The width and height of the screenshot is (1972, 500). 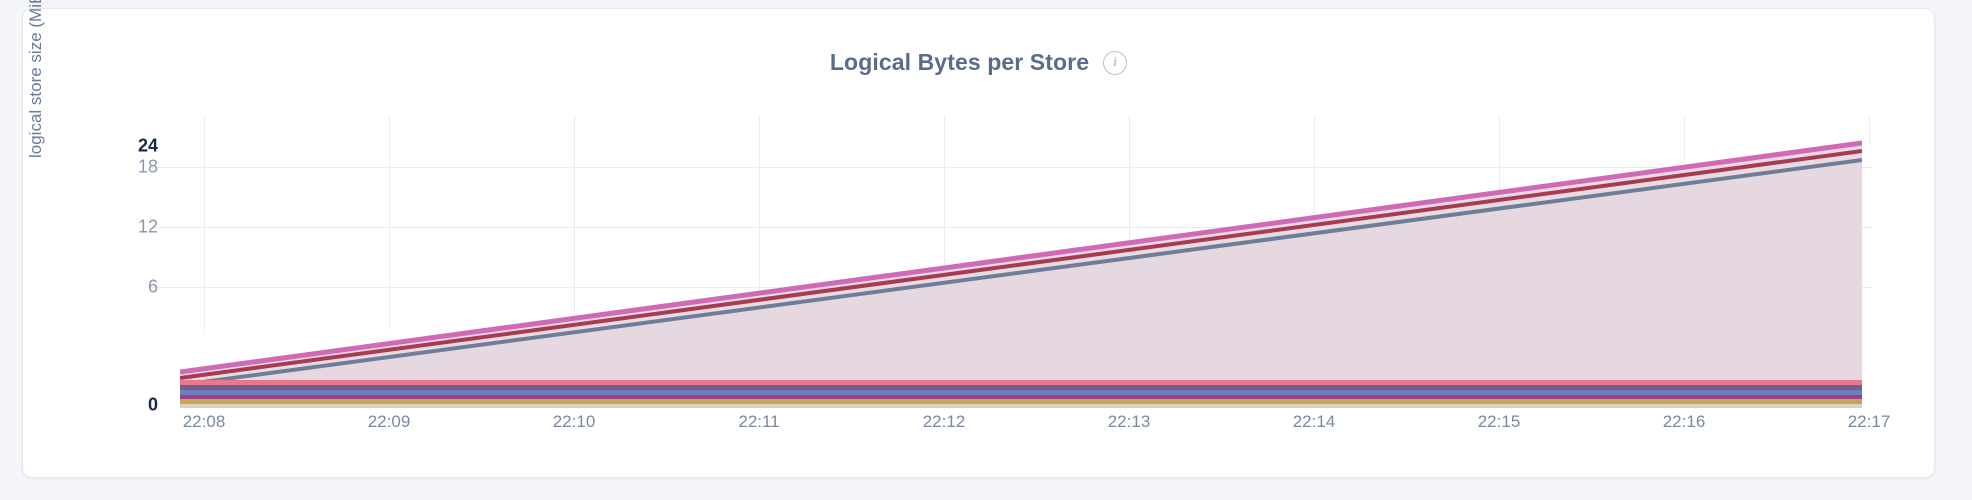 What do you see at coordinates (1314, 421) in the screenshot?
I see `x-tick-2214: 22:14` at bounding box center [1314, 421].